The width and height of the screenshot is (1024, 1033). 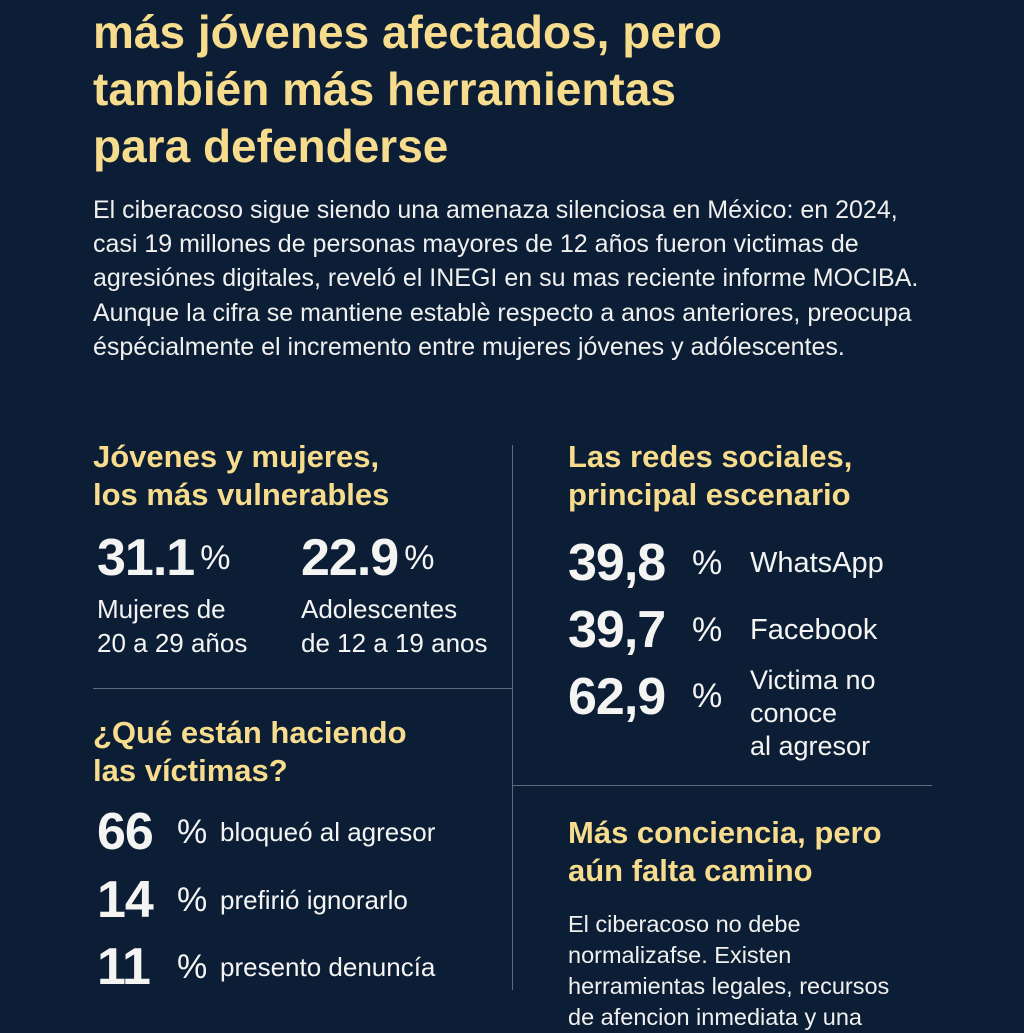 I want to click on vertical-divider, so click(x=512, y=717).